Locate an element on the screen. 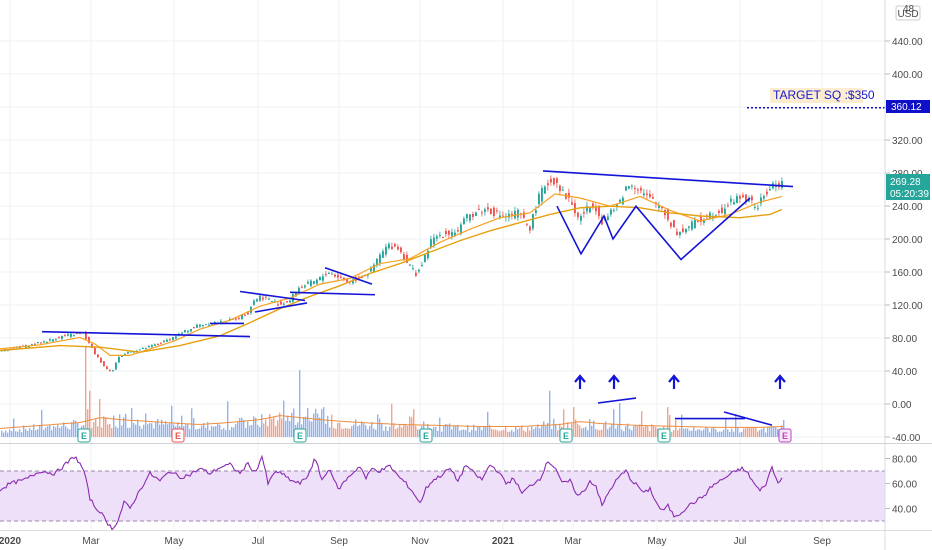  earnings-marker-box is located at coordinates (785, 435).